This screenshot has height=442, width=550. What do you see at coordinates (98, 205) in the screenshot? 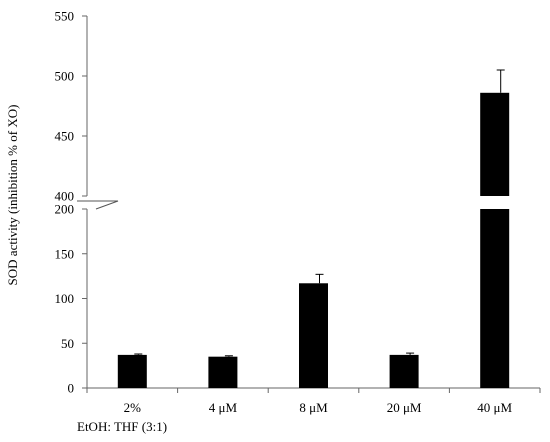
I see `axis-break-mark` at bounding box center [98, 205].